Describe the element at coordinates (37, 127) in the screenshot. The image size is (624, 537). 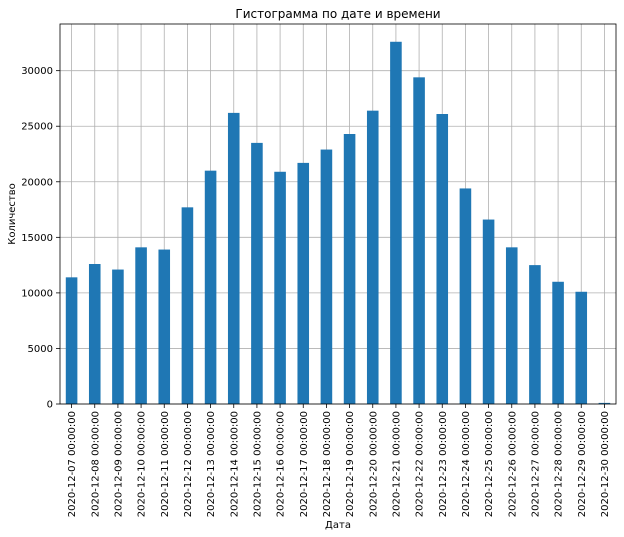
I see `y-tick-label: 25000` at that location.